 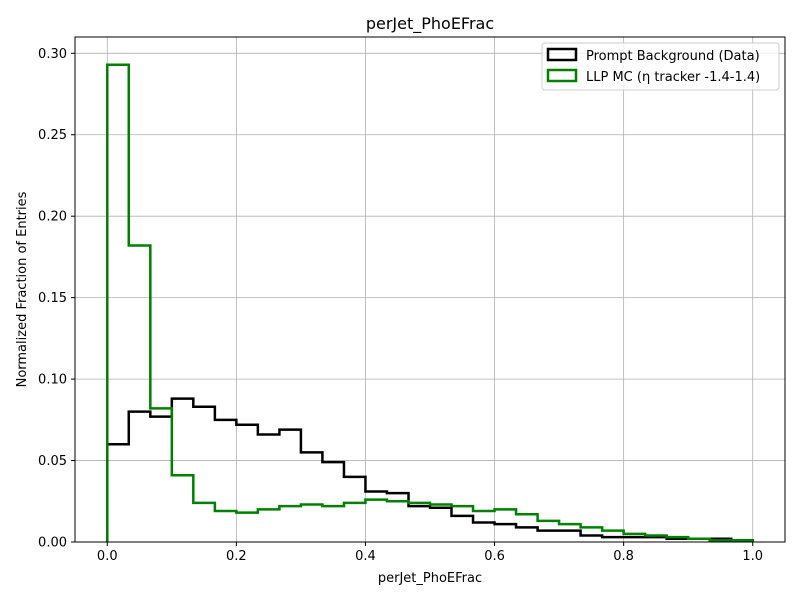 I want to click on y-tick-label: 0.15, so click(x=52, y=298).